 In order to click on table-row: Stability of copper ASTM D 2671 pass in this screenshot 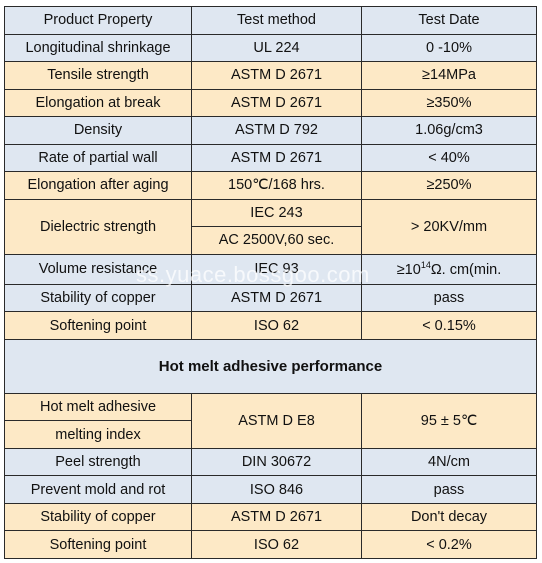, I will do `click(270, 298)`.